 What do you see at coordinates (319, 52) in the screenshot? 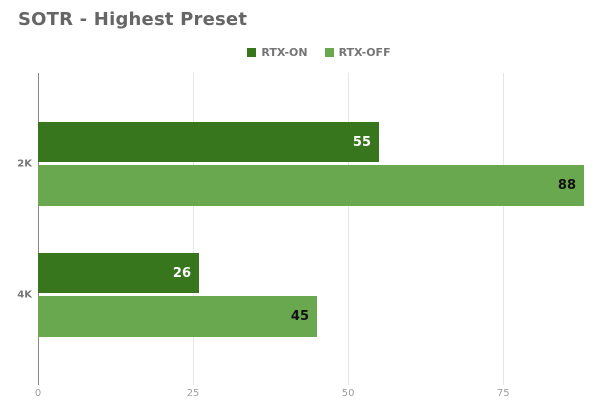
I see `legend: RTX-ON RTX-OFF` at bounding box center [319, 52].